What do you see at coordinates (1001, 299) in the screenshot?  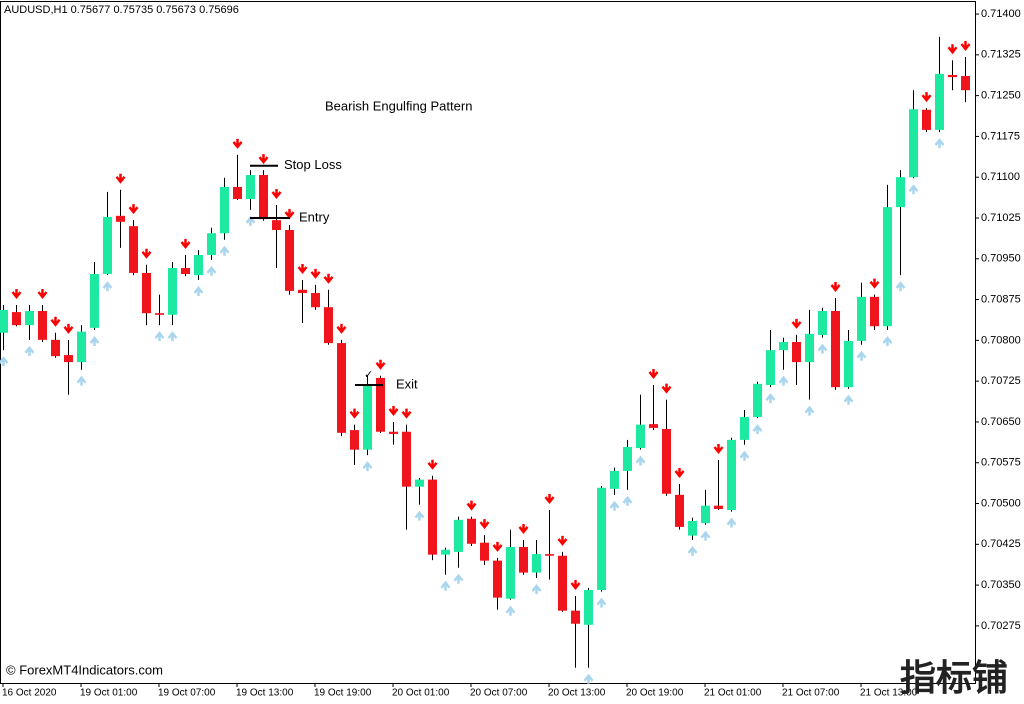 I see `y-tick-label: 0.70875` at bounding box center [1001, 299].